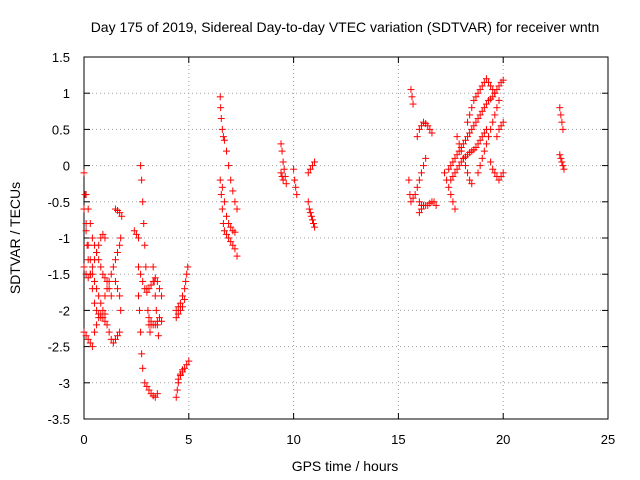  I want to click on y-tick-label: -2, so click(64, 310).